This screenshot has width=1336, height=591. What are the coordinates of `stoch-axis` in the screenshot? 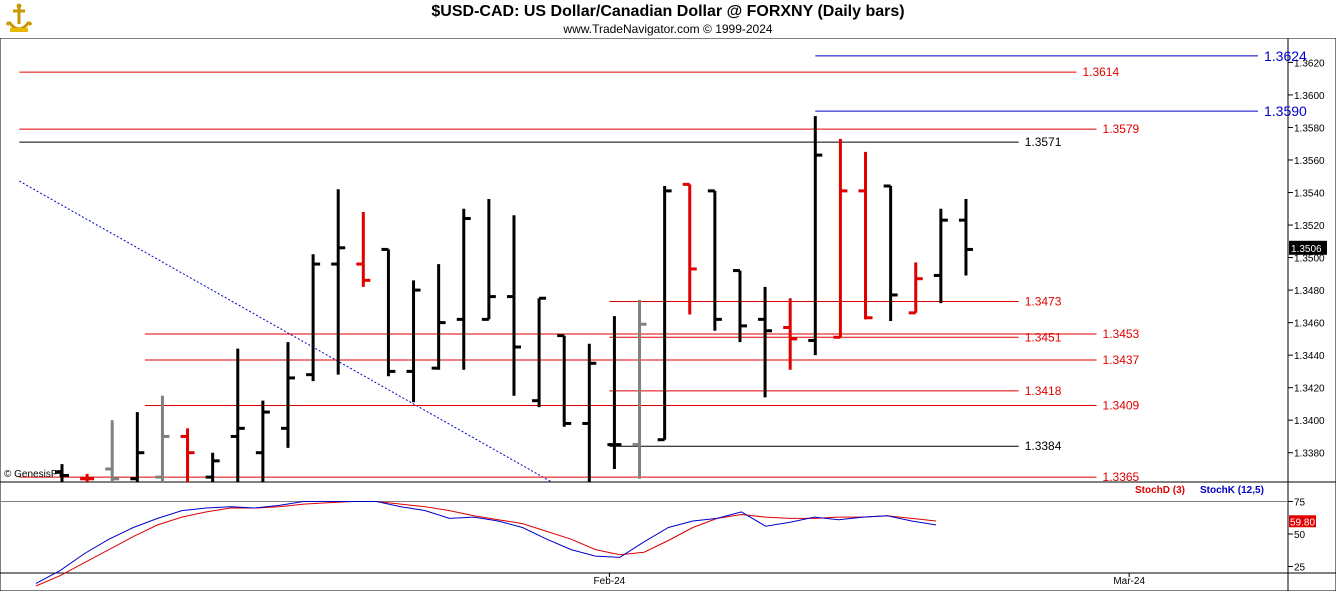 It's located at (1311, 527).